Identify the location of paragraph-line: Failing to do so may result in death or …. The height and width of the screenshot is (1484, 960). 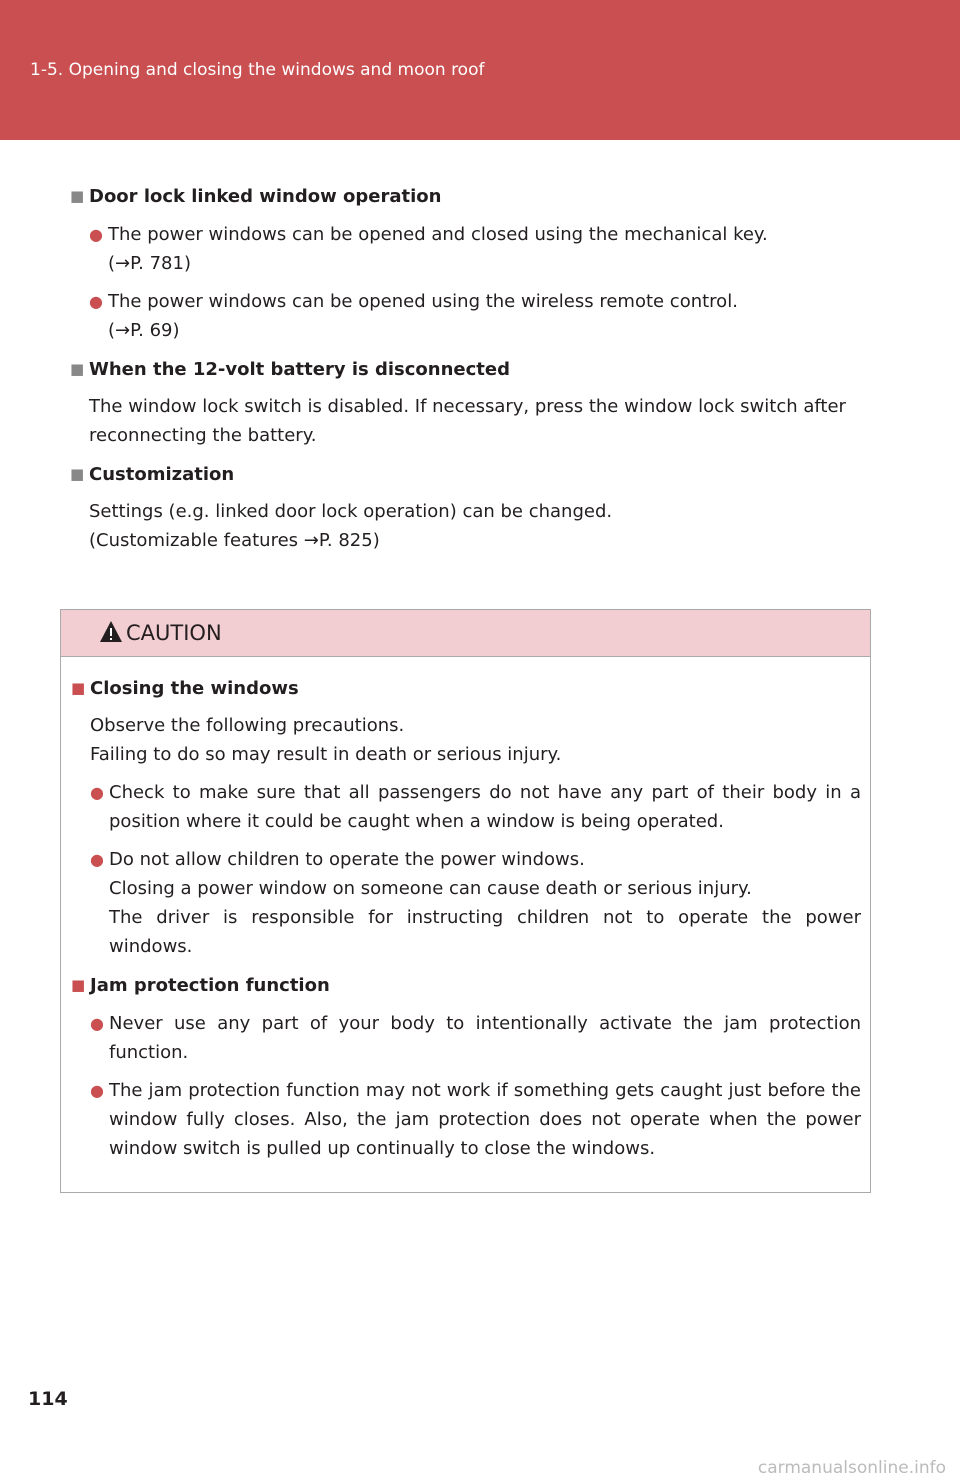
(326, 754).